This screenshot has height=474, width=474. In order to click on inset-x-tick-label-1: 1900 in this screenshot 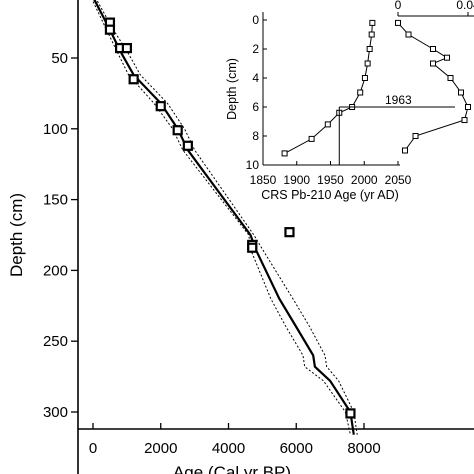, I will do `click(296, 180)`.